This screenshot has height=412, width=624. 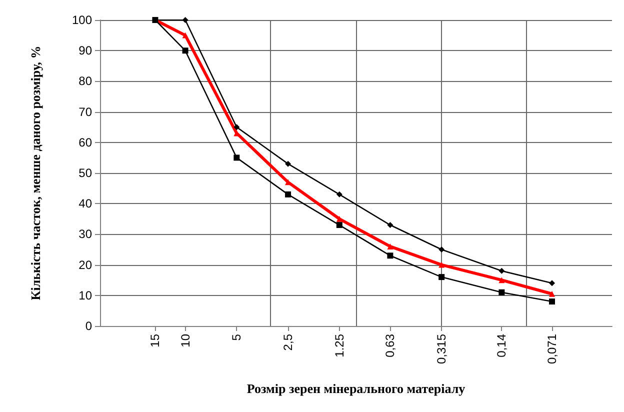 What do you see at coordinates (356, 388) in the screenshot?
I see `x-axis-title: Розмір зерен мінерального матеріалу` at bounding box center [356, 388].